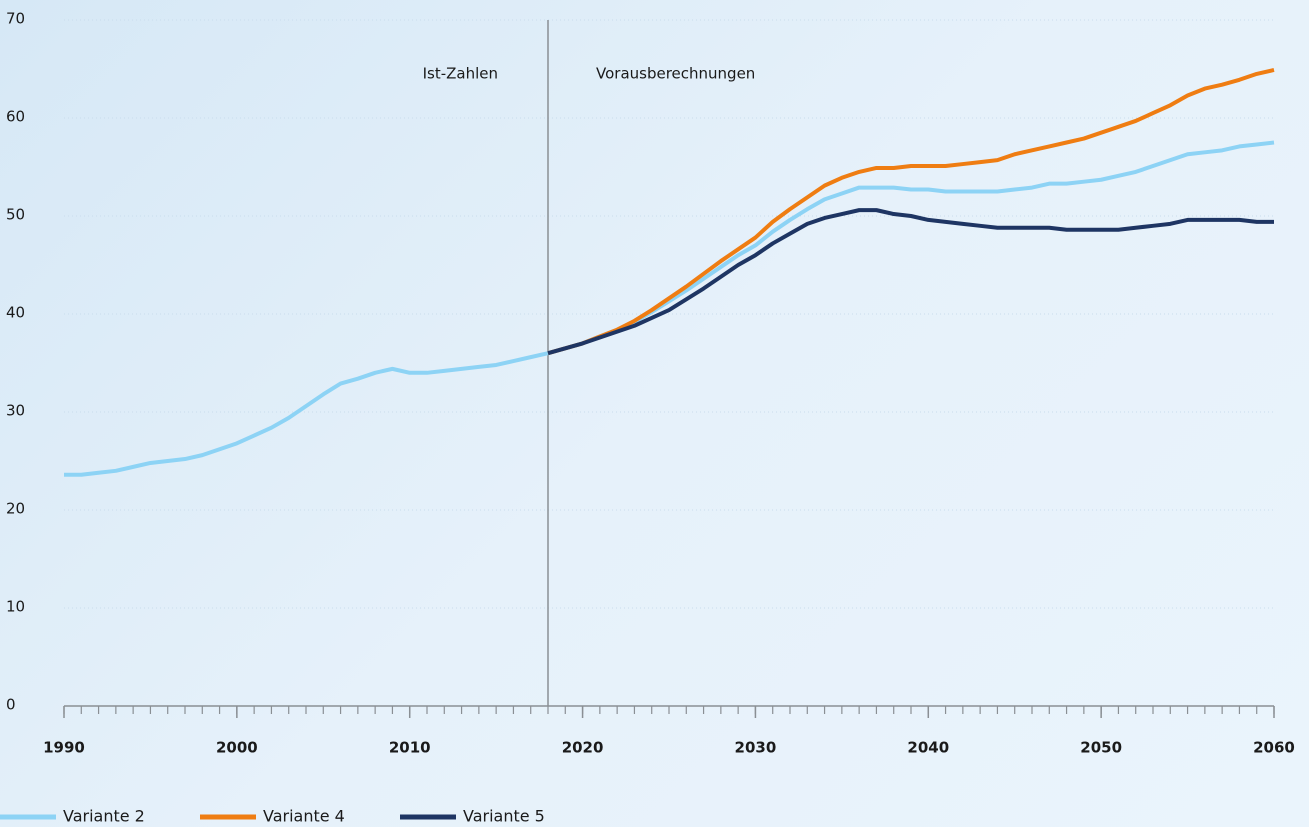 This screenshot has height=827, width=1309. Describe the element at coordinates (1274, 748) in the screenshot. I see `x-tick-label: 2060` at that location.